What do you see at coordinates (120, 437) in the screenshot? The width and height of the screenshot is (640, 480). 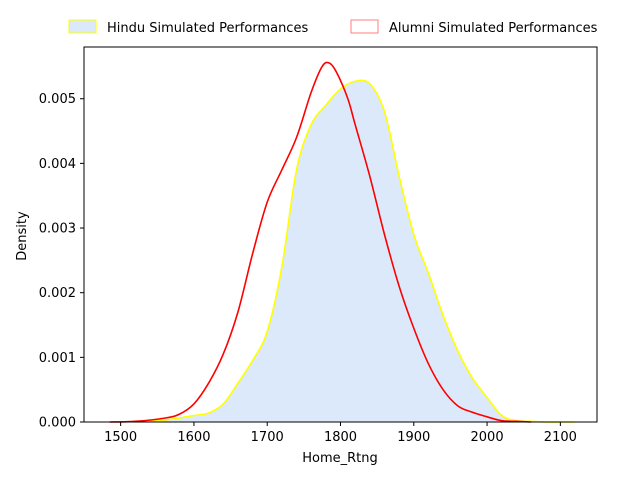 I see `x-tick-label: 1500` at bounding box center [120, 437].